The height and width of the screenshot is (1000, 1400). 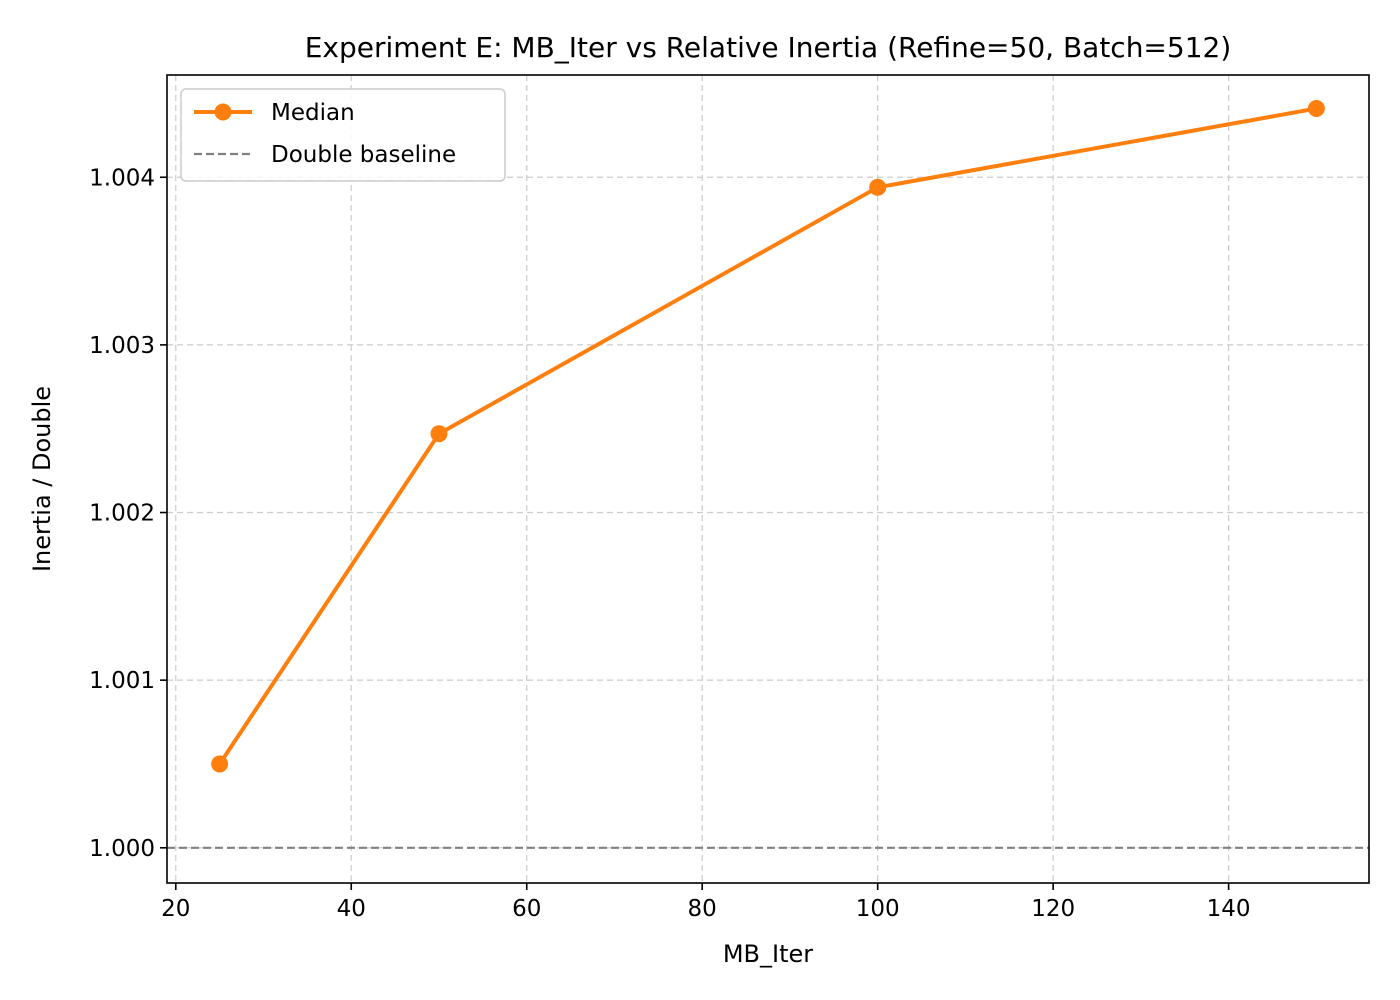 I want to click on y-axis: 1.000 1.001 1.002 1.003 1.004, so click(x=128, y=513).